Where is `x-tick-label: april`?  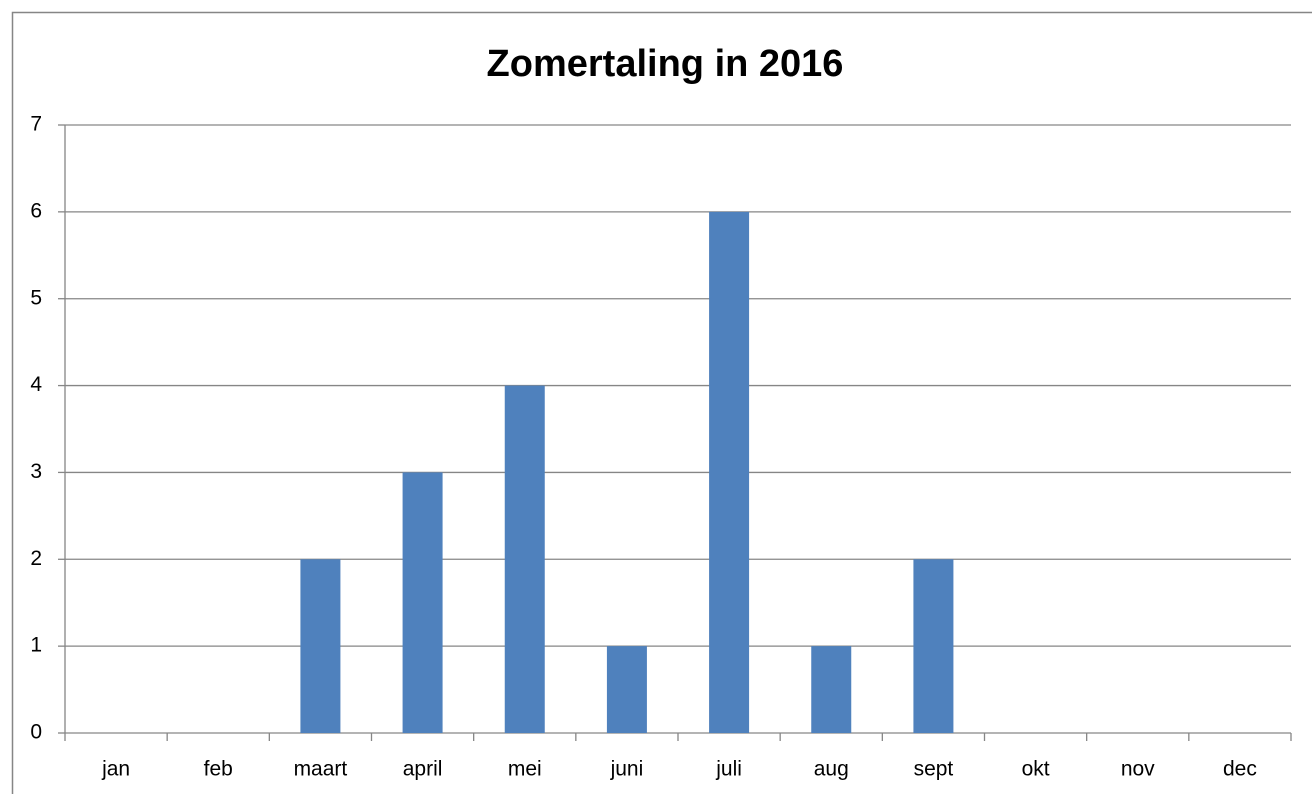
x-tick-label: april is located at coordinates (423, 769).